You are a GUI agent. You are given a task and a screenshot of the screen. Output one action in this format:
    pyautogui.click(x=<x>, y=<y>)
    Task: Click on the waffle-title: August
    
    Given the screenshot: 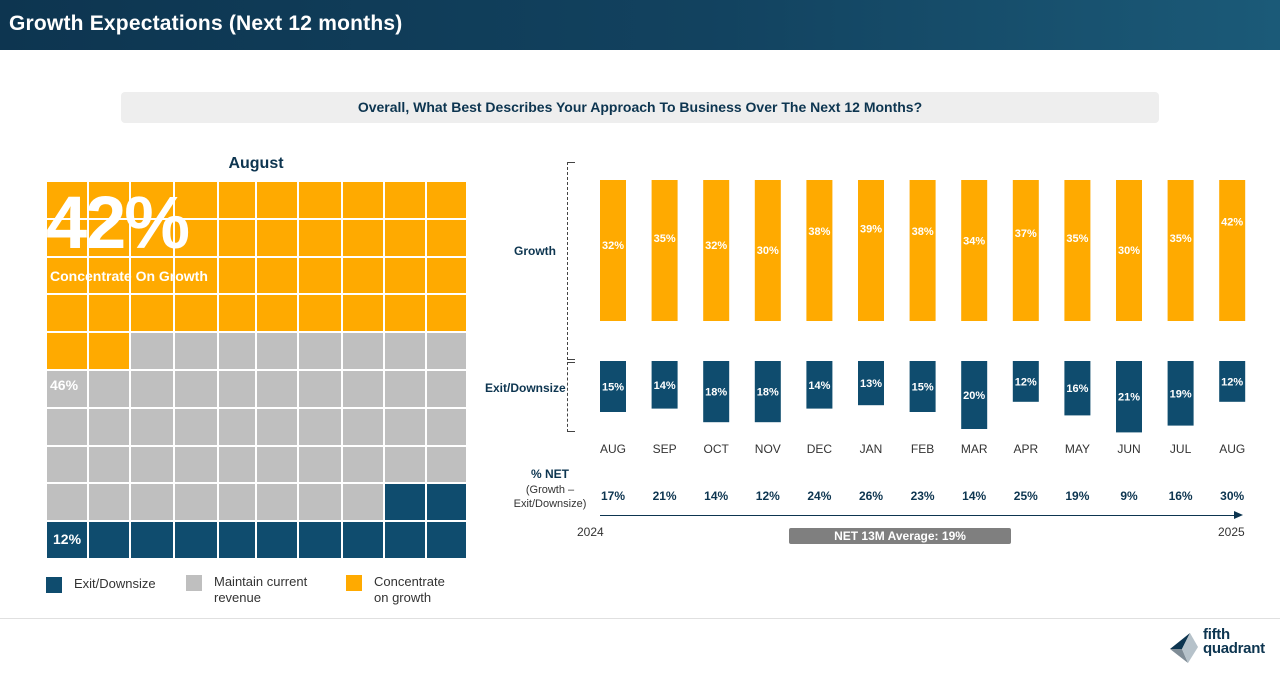 What is the action you would take?
    pyautogui.click(x=256, y=163)
    